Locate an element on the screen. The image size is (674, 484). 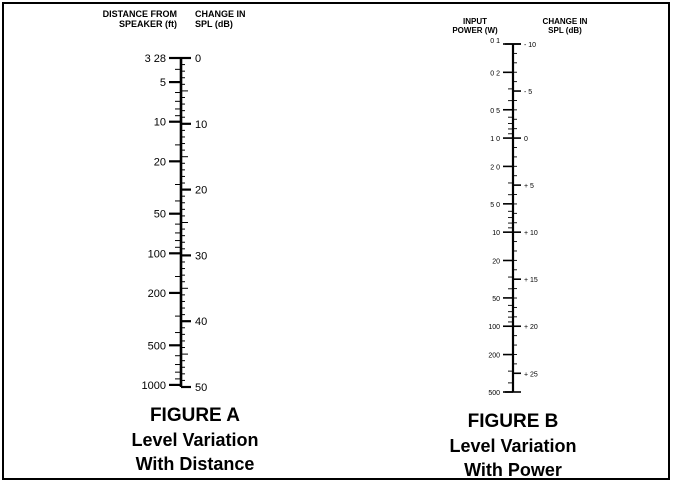
figure-a-distance-label: 5 is located at coordinates (163, 83).